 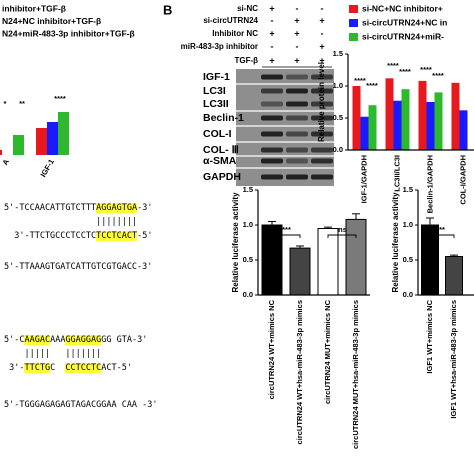 I want to click on x-tick-label: circUTRN24 MUT+hsa-miR-483-3p mimics, so click(x=355, y=374).